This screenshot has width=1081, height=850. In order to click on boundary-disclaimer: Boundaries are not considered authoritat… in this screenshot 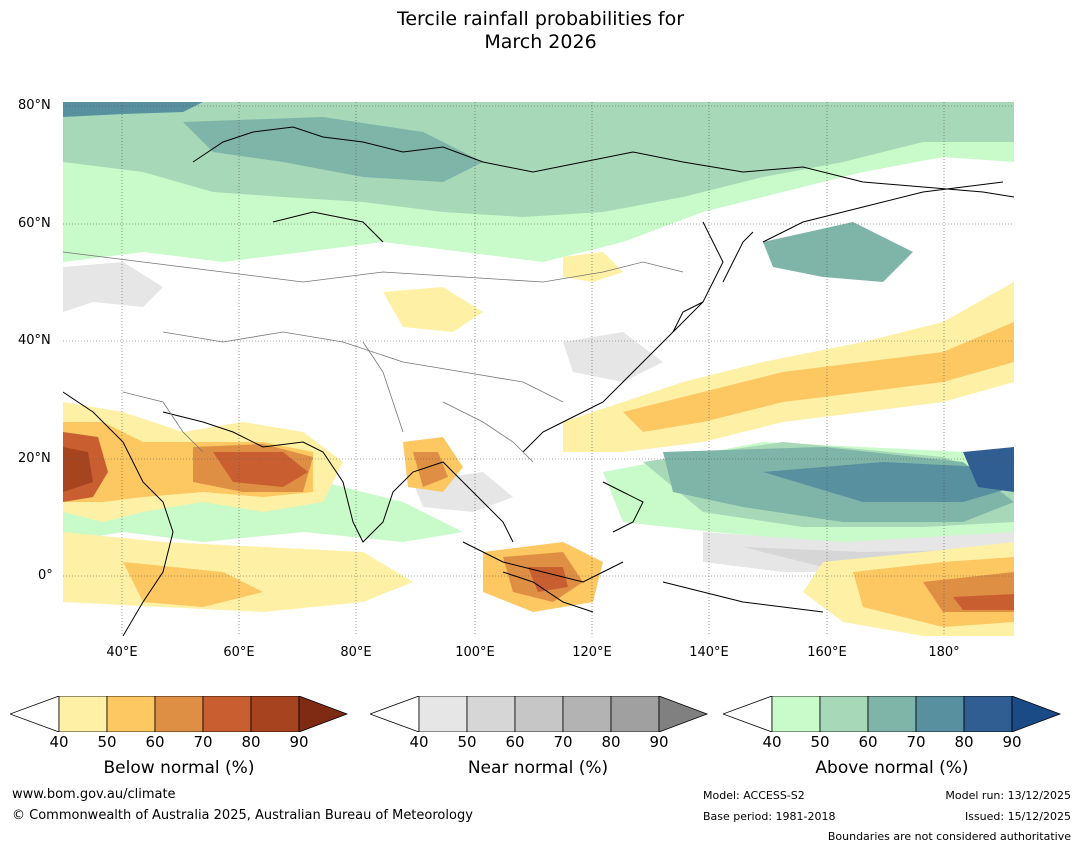, I will do `click(949, 836)`.